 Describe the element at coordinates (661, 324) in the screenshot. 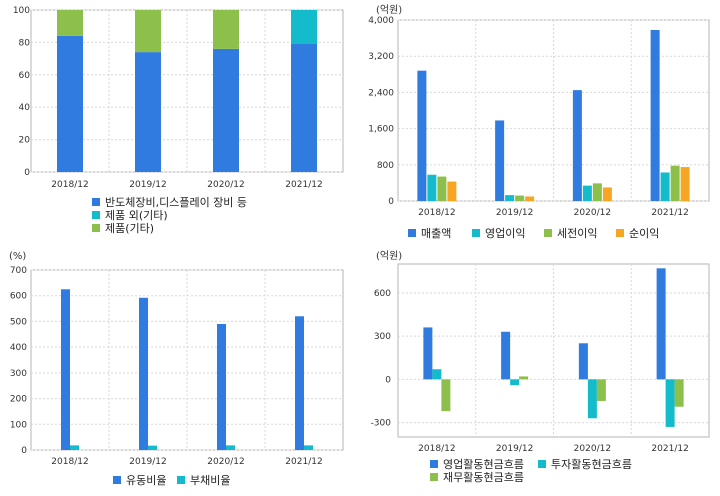

I see `bar-영업활동현금흐름-2021/12` at that location.